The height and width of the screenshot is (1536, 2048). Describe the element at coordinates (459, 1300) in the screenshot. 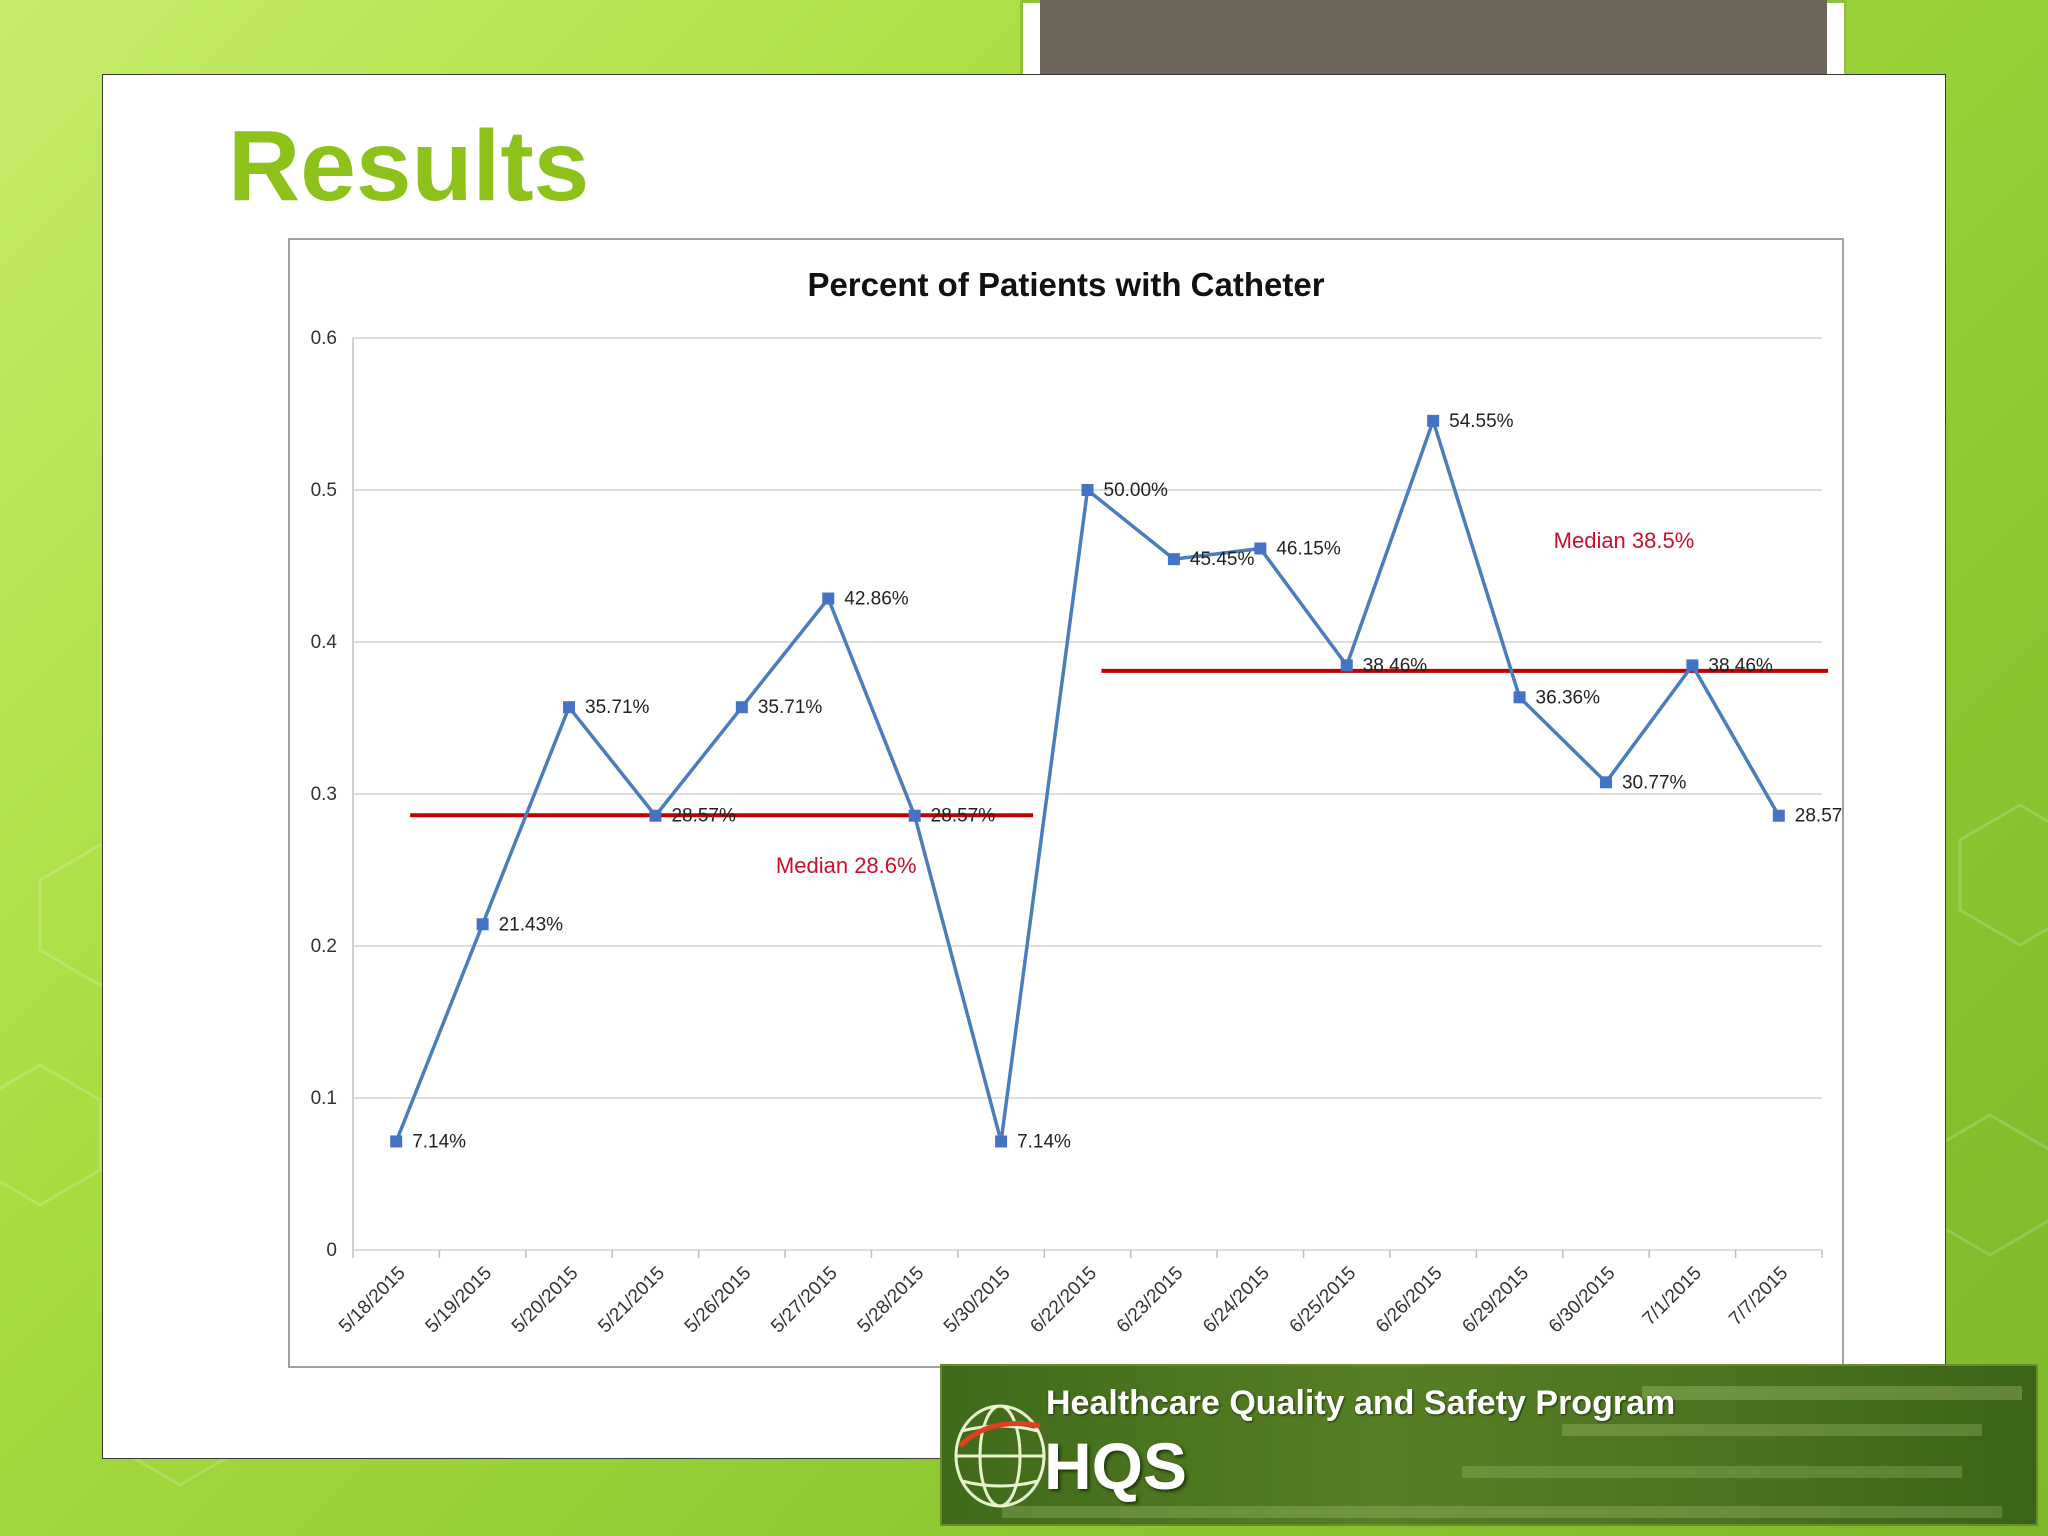

I see `x-tick-label: 5/19/2015` at that location.